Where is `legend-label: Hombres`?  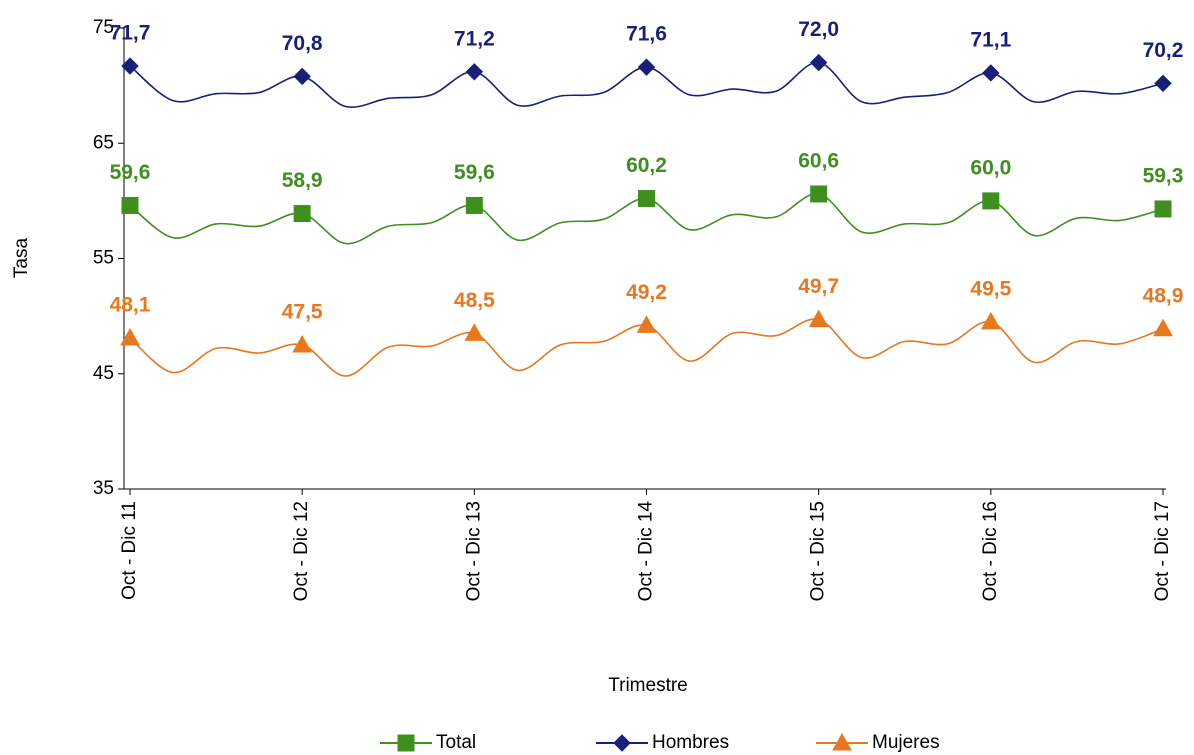 legend-label: Hombres is located at coordinates (690, 742).